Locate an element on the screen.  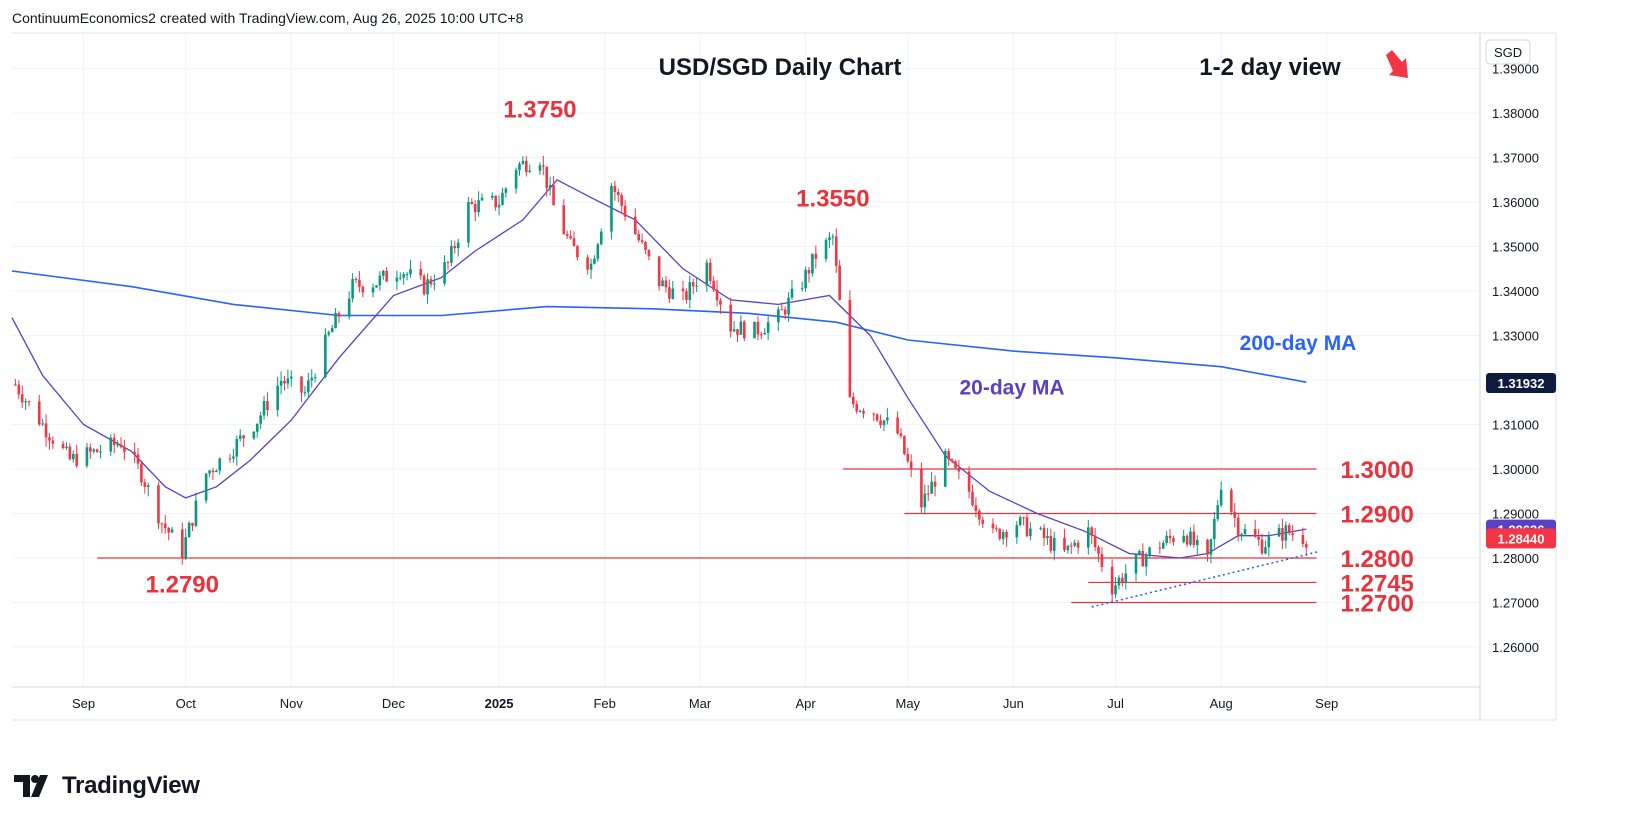
tradingview-logo: TradingView is located at coordinates (107, 786).